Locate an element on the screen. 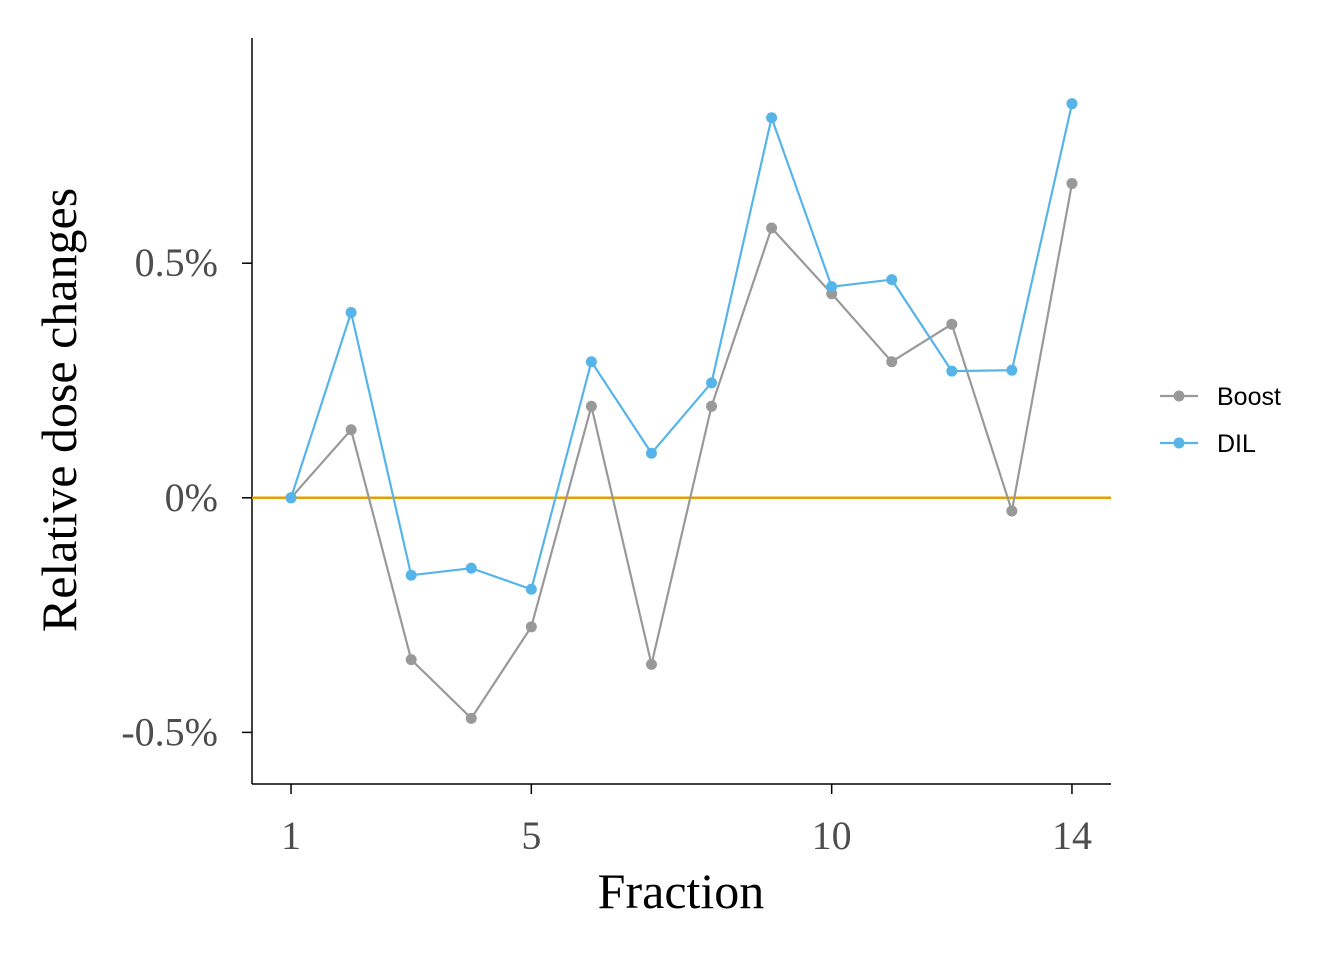 Image resolution: width=1344 pixels, height=960 pixels. x-axis-title: Fraction is located at coordinates (681, 891).